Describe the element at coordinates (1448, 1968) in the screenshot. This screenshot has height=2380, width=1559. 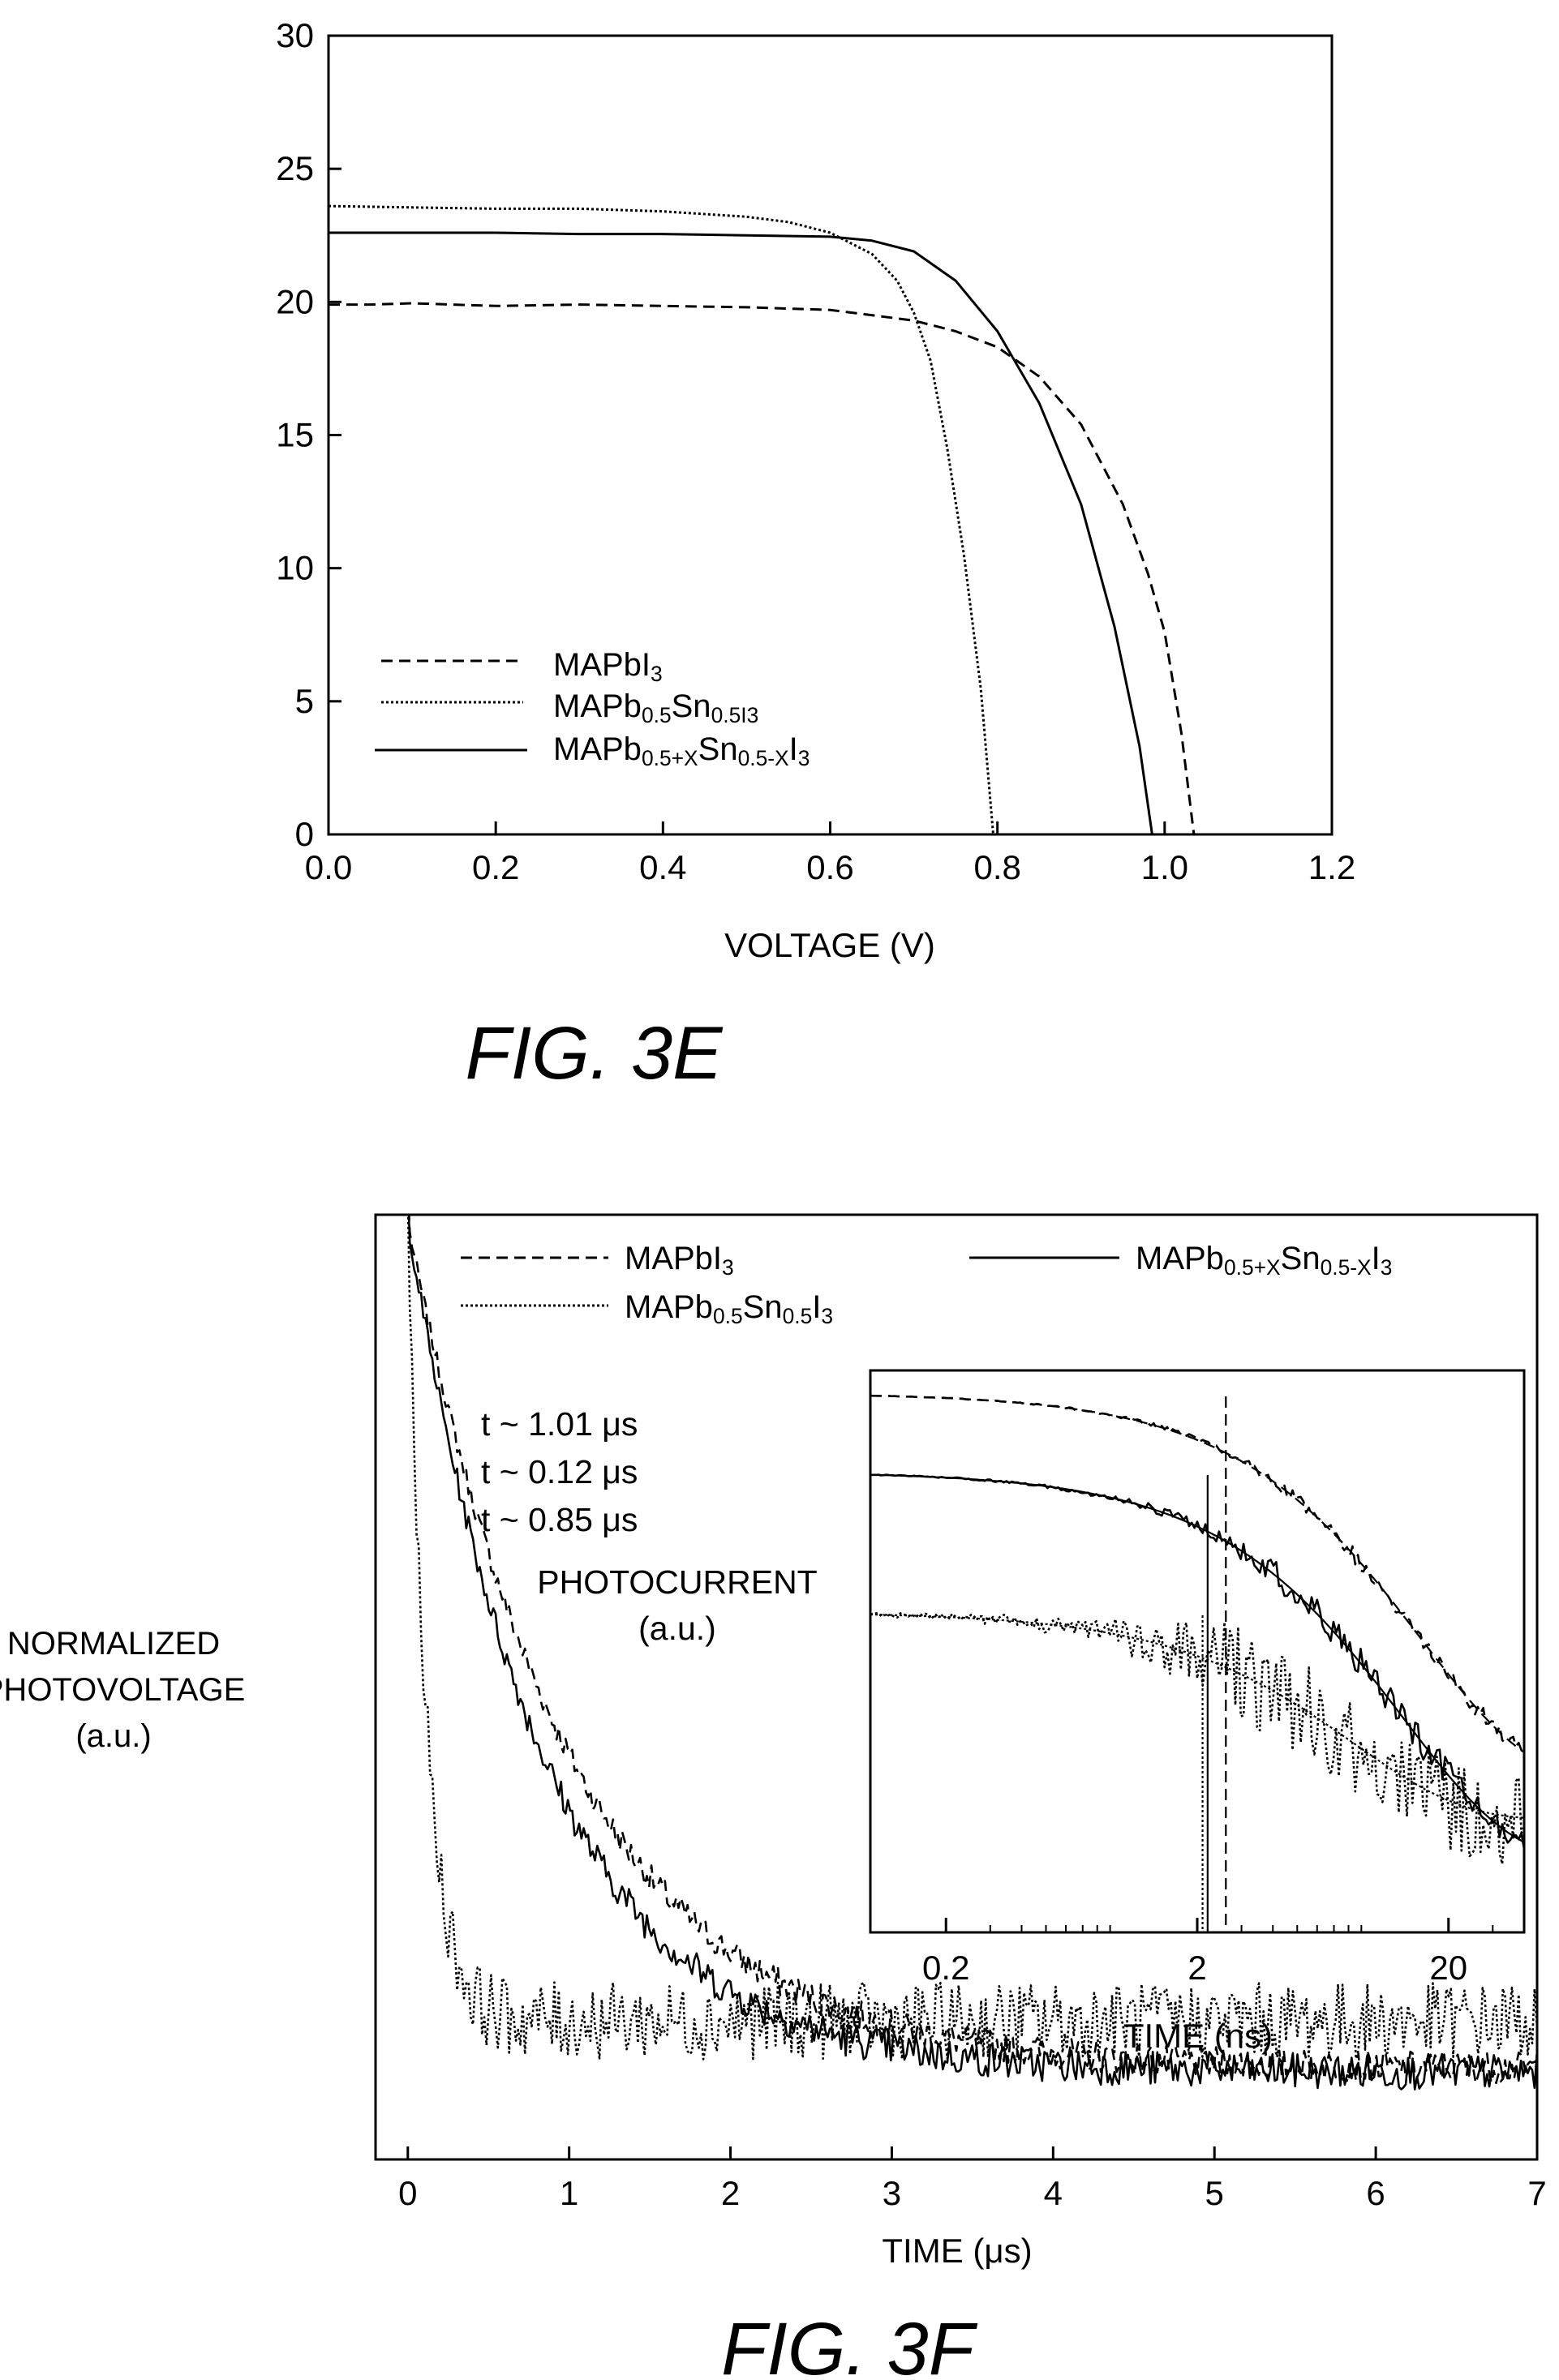
I see `inset-x-tick-label: 20` at that location.